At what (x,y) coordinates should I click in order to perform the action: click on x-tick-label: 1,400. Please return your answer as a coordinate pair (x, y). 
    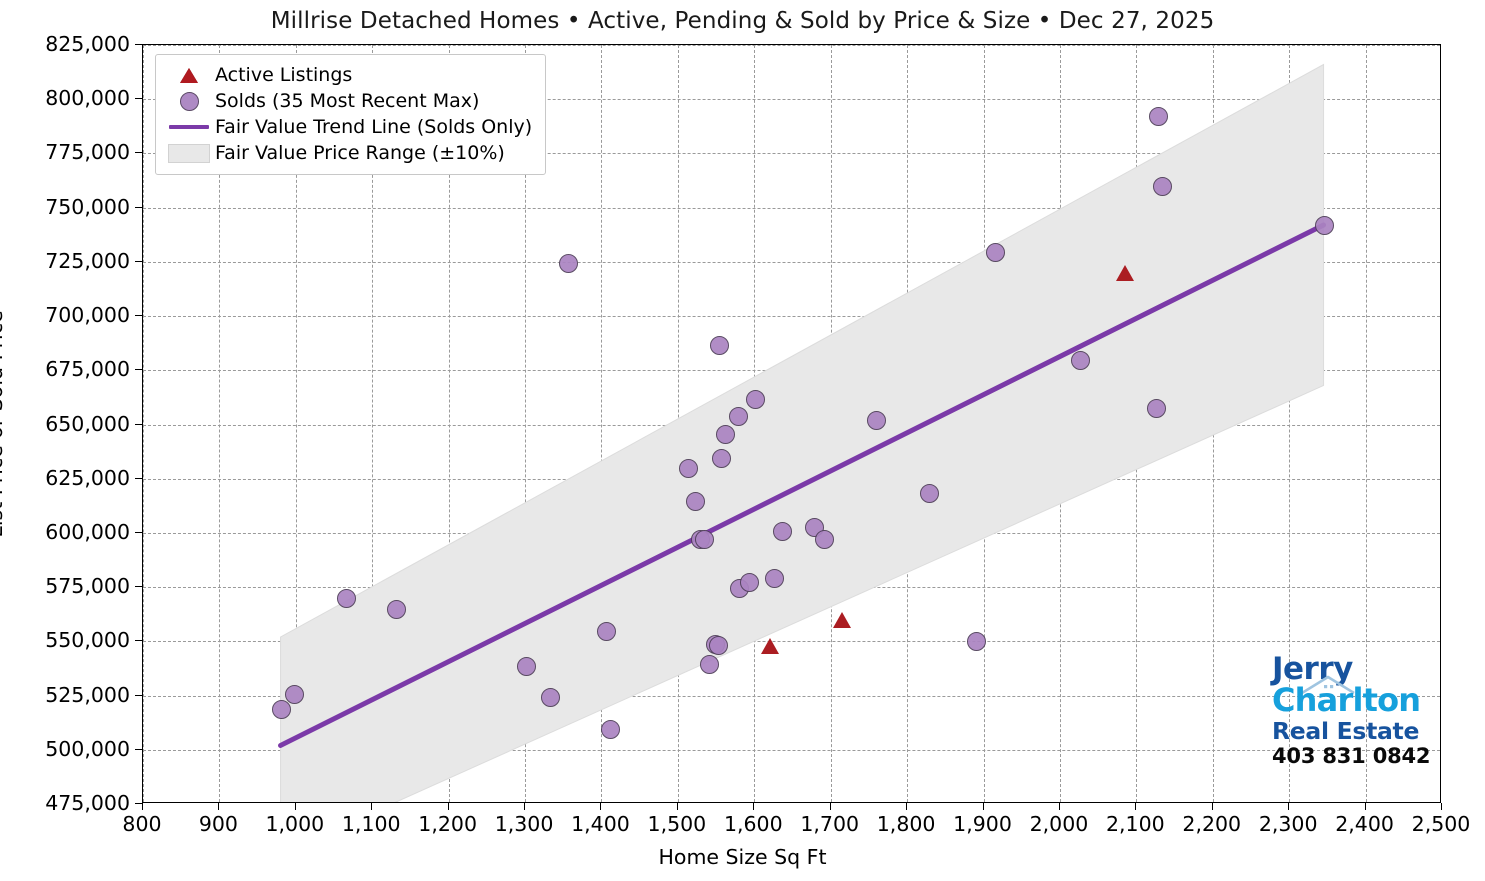
    Looking at the image, I should click on (600, 824).